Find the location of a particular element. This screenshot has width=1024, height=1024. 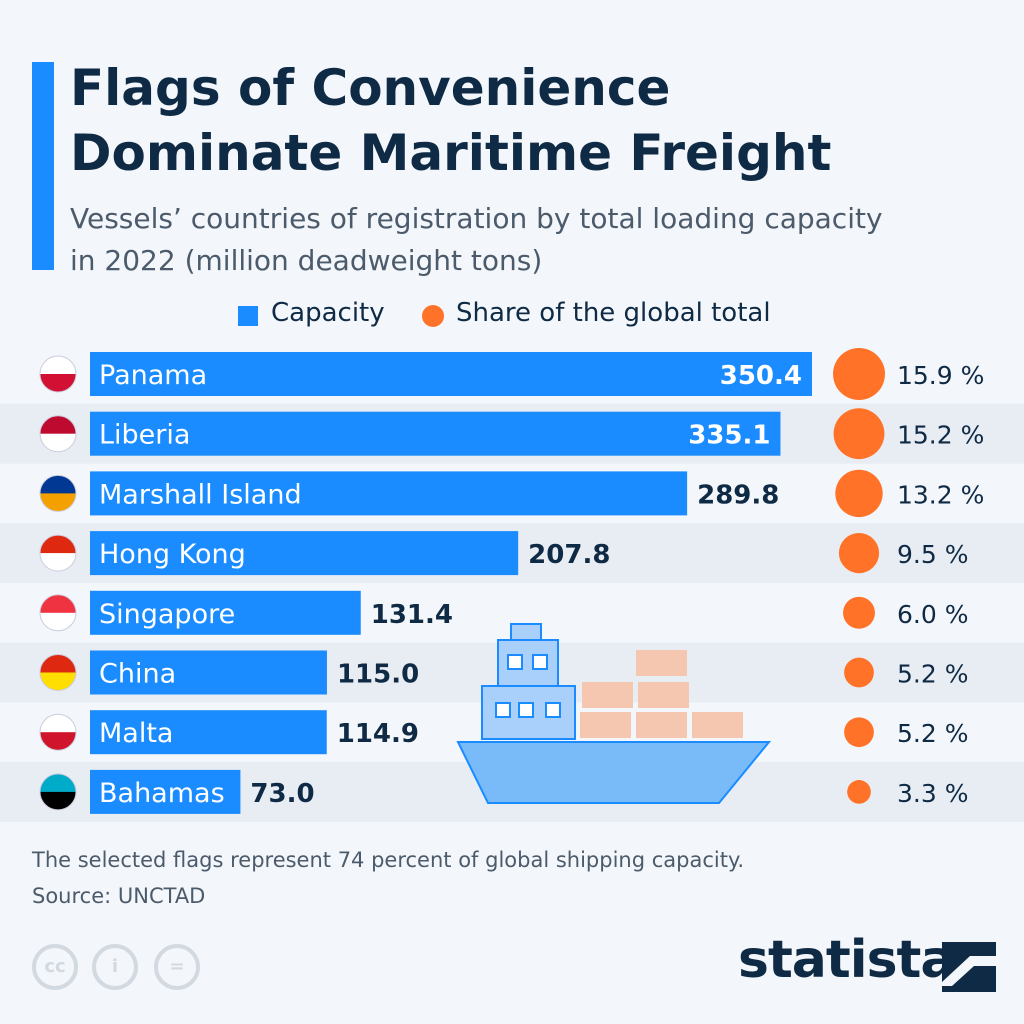

category-label: Singapore is located at coordinates (167, 614).